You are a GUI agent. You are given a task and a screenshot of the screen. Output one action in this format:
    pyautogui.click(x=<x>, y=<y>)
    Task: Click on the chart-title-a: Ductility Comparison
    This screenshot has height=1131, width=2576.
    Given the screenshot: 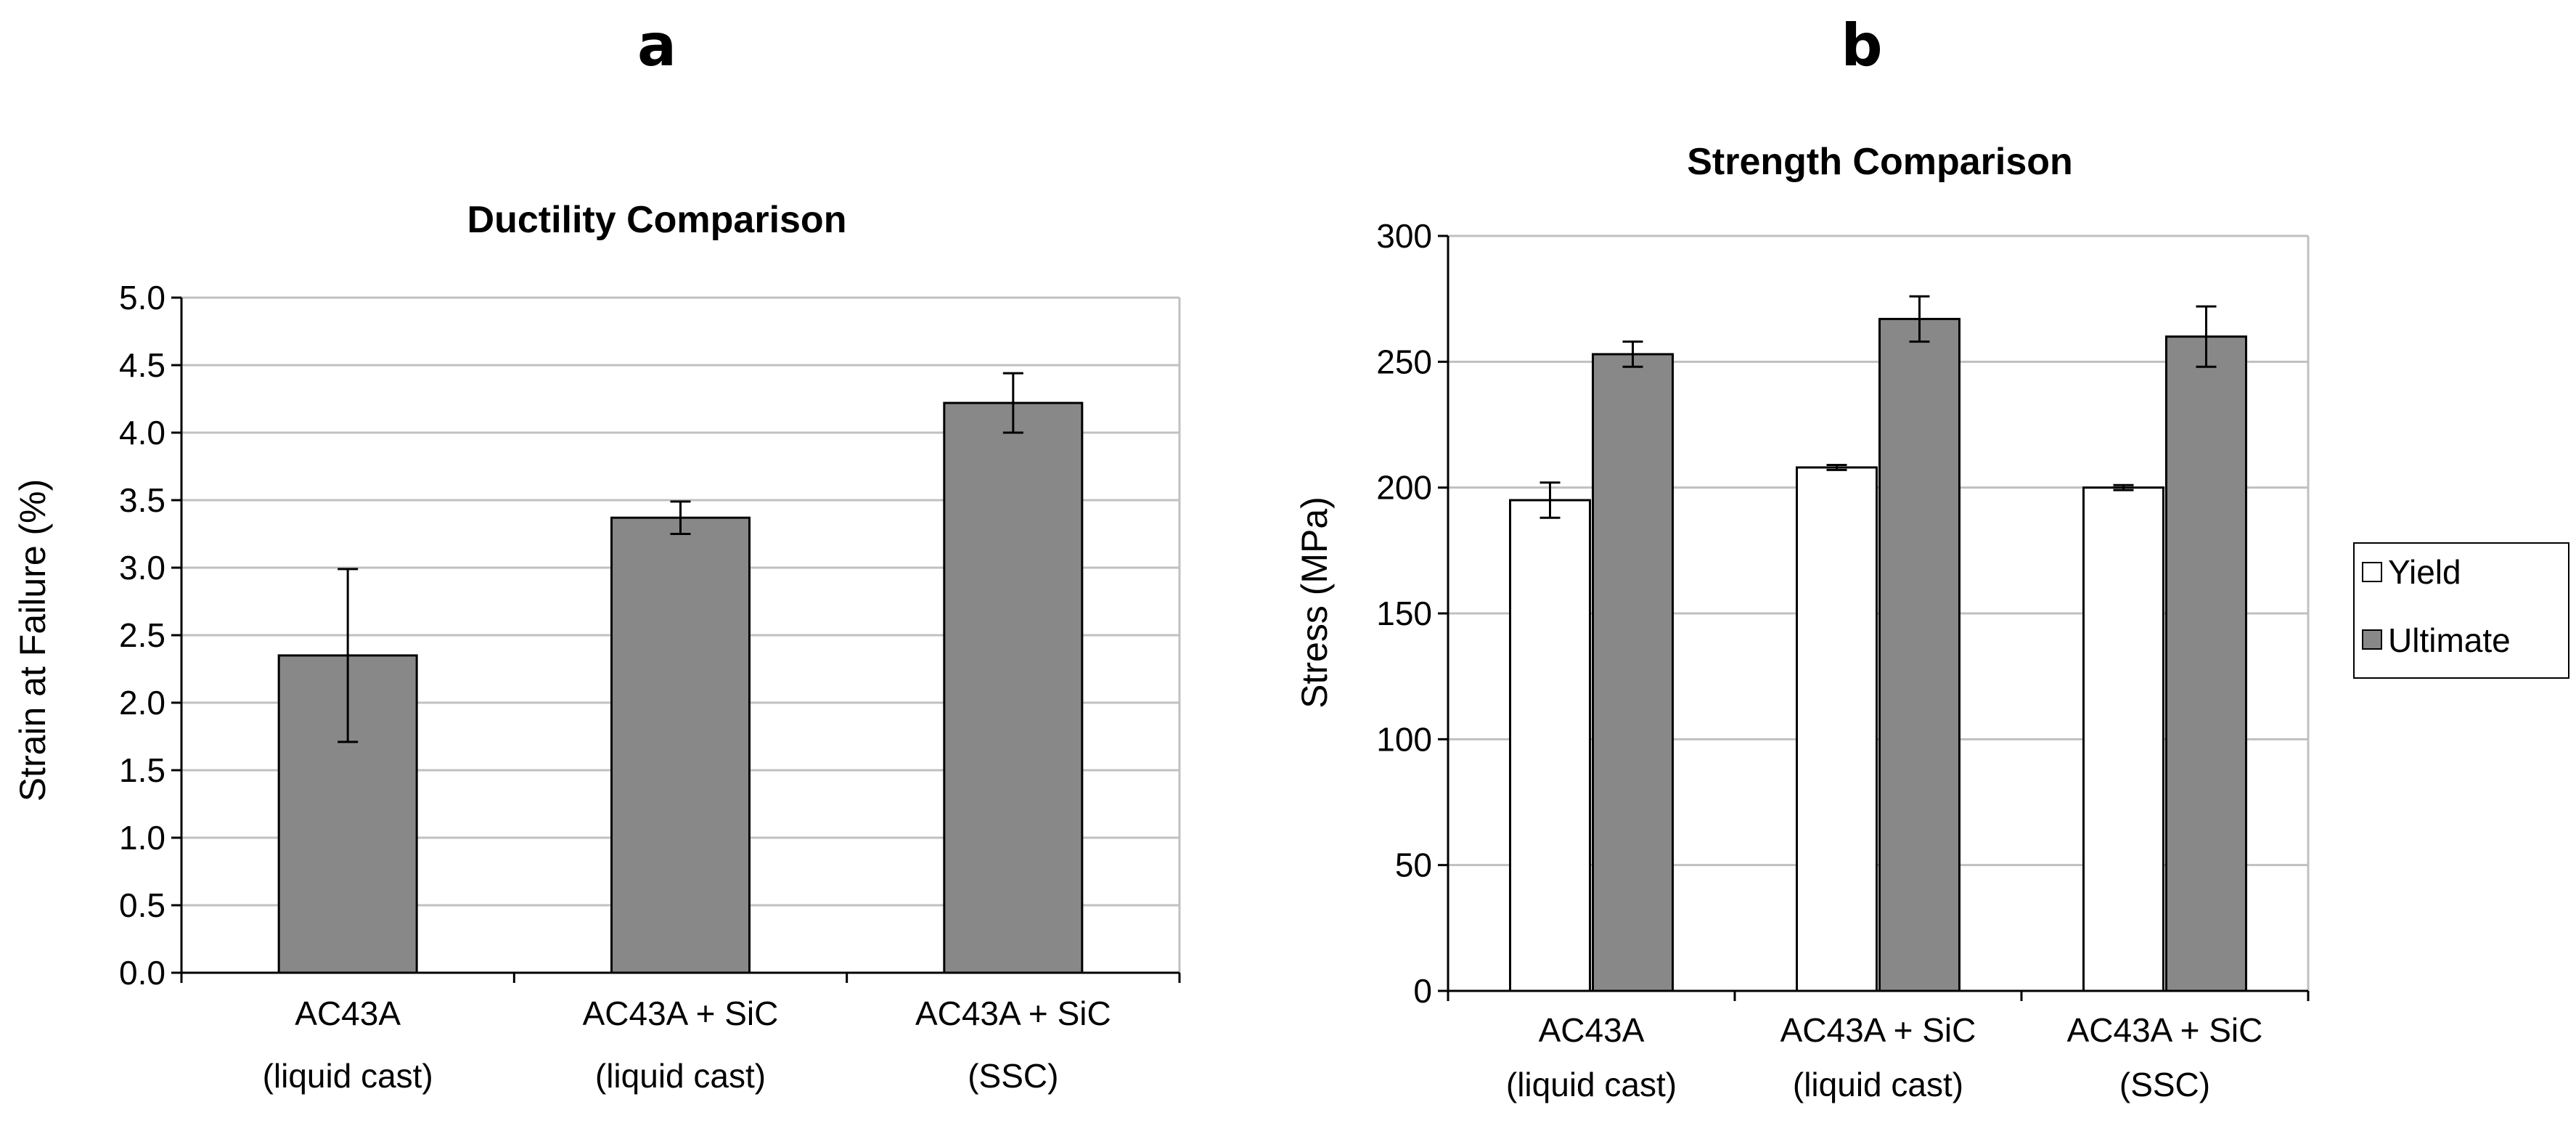 What is the action you would take?
    pyautogui.click(x=657, y=220)
    